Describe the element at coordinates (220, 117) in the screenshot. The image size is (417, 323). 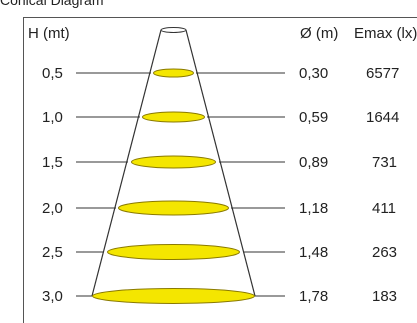
I see `row-1: 1,0 0,59 1644` at that location.